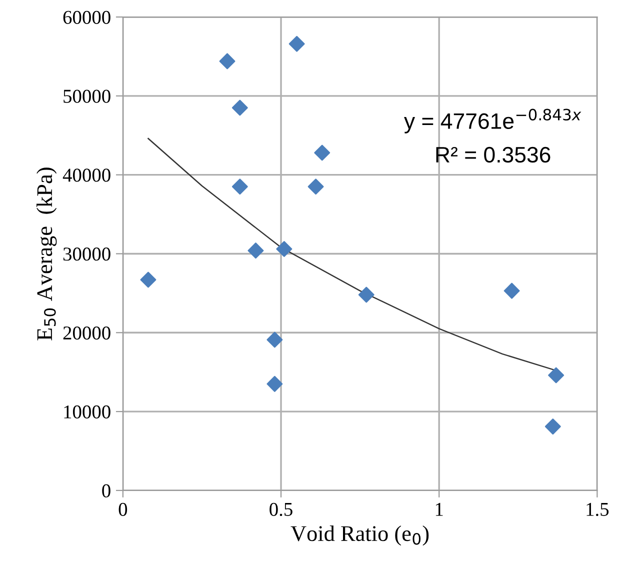 This screenshot has height=567, width=624. What do you see at coordinates (493, 154) in the screenshot?
I see `annotation: R² = 0.3536` at bounding box center [493, 154].